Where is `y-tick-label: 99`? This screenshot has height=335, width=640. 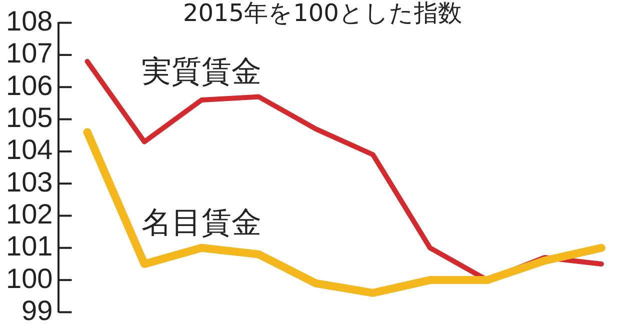 y-tick-label: 99 is located at coordinates (37, 310).